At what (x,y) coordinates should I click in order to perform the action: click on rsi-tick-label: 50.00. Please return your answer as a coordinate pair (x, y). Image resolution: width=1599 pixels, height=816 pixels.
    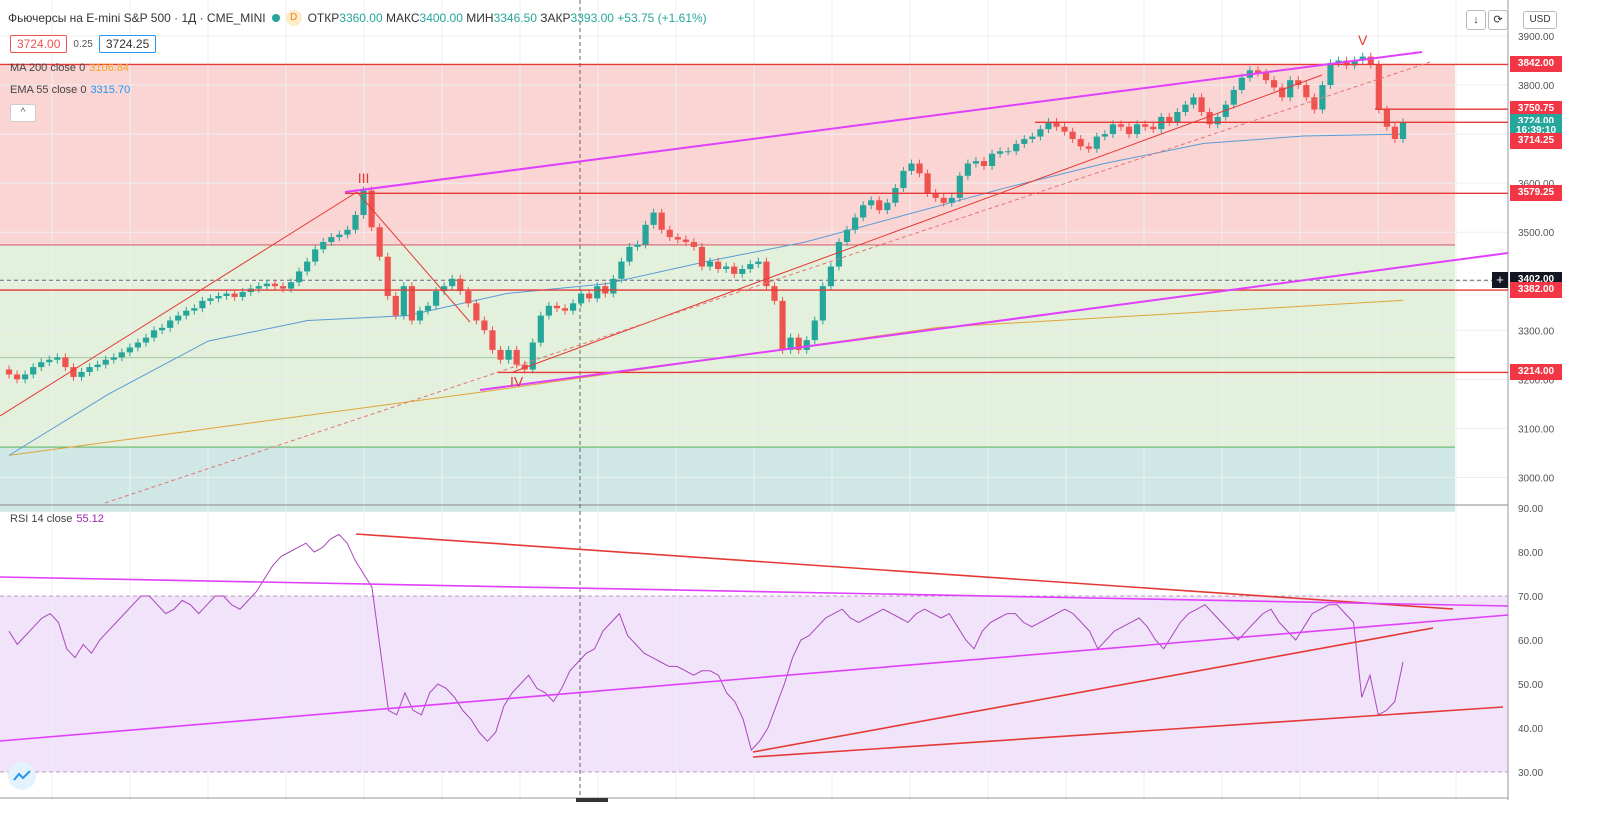
    Looking at the image, I should click on (1530, 685).